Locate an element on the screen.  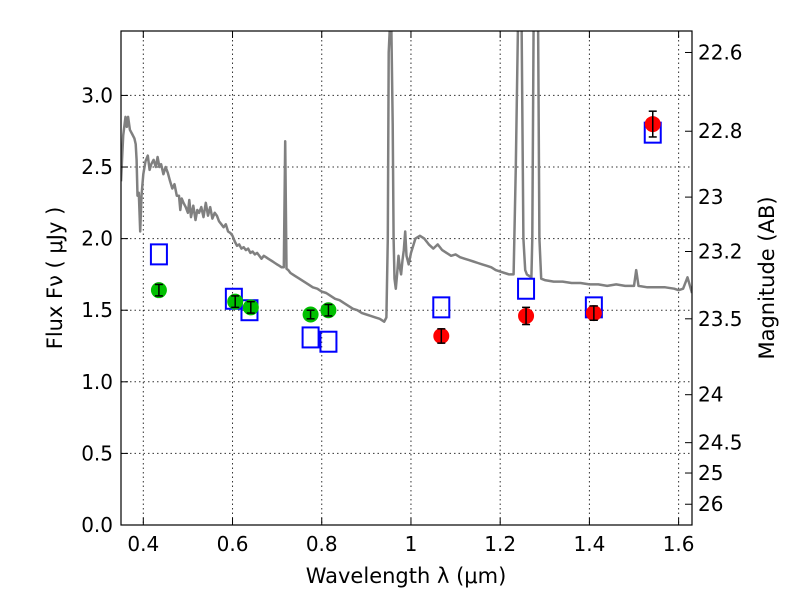
y-tick-label: 1.5 is located at coordinates (97, 310).